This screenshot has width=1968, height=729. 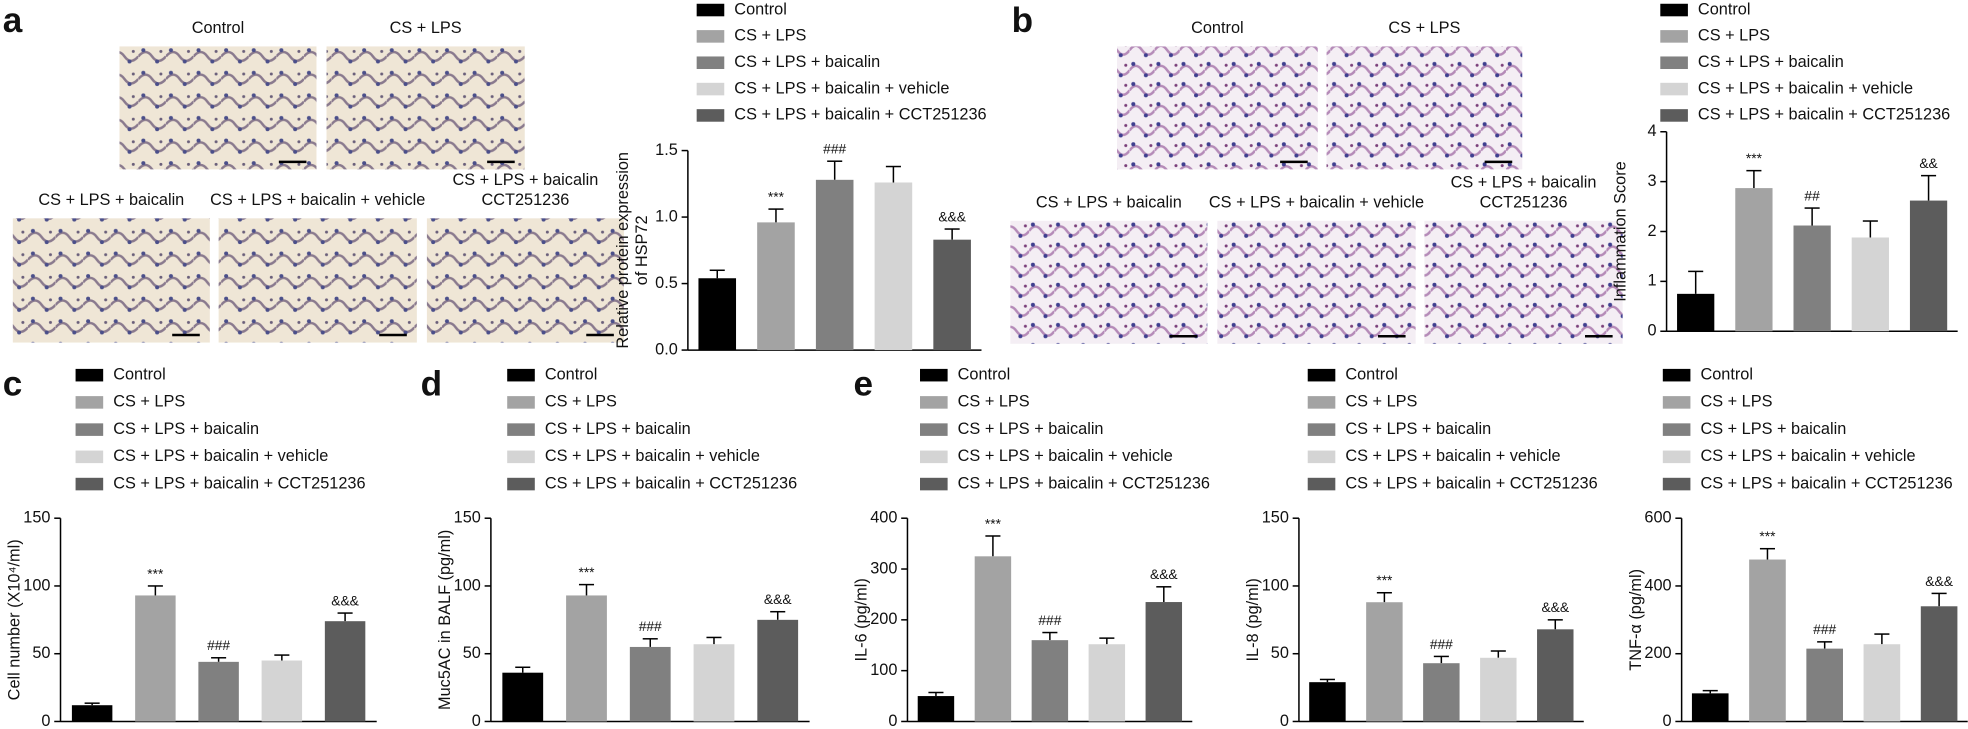 I want to click on panel-letter: c, so click(x=13, y=384).